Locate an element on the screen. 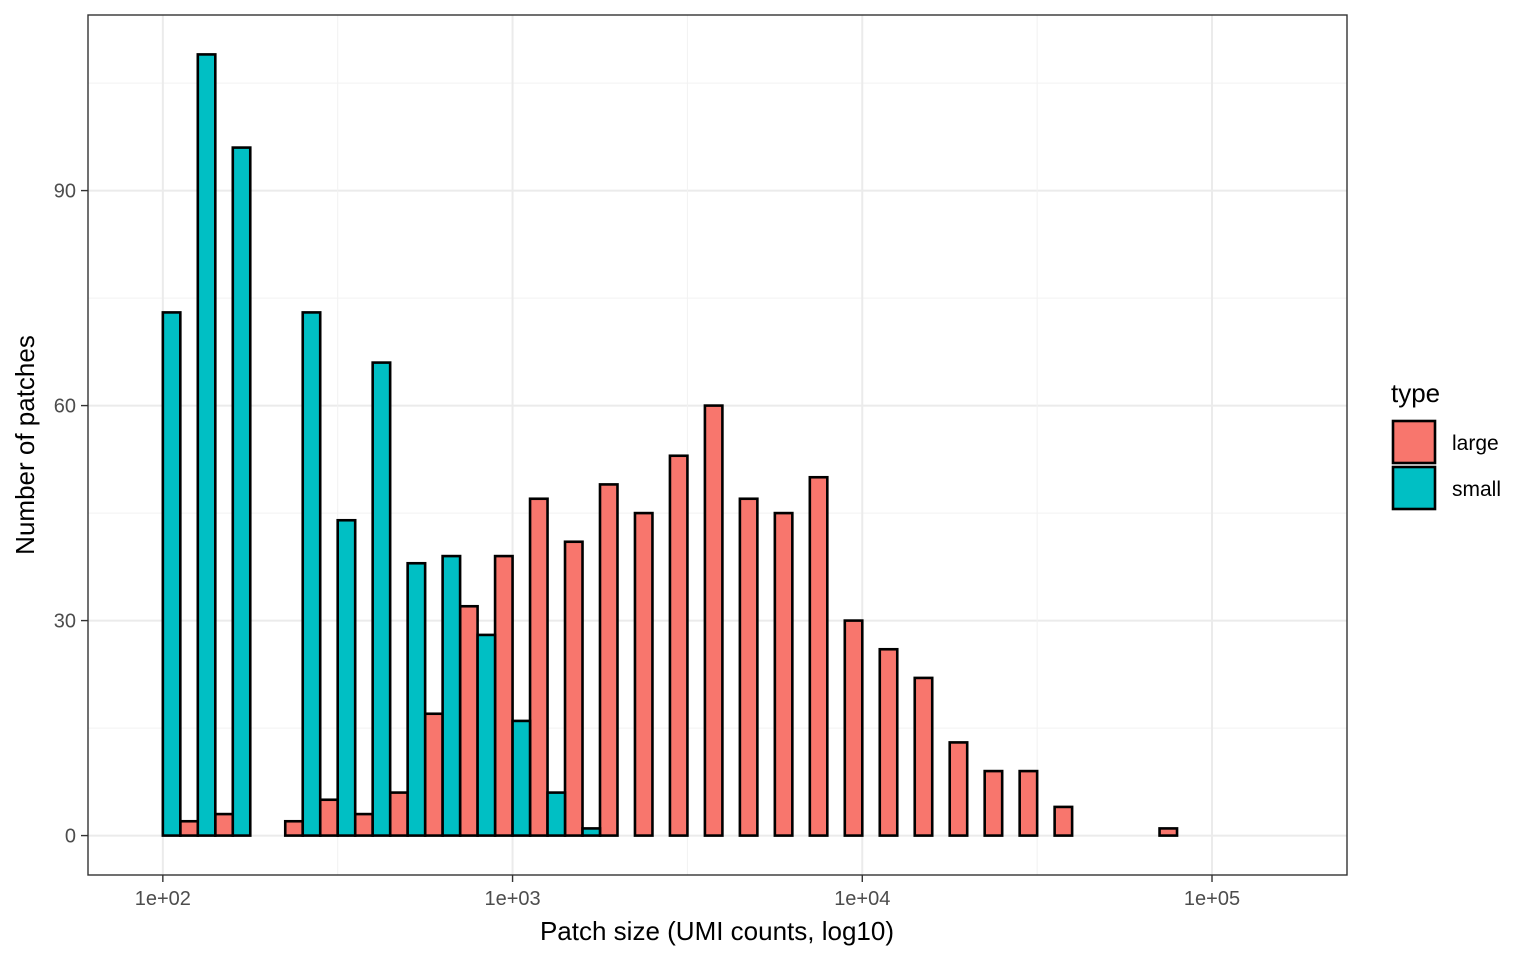 The height and width of the screenshot is (965, 1536). y-tick-label: 60 is located at coordinates (65, 407).